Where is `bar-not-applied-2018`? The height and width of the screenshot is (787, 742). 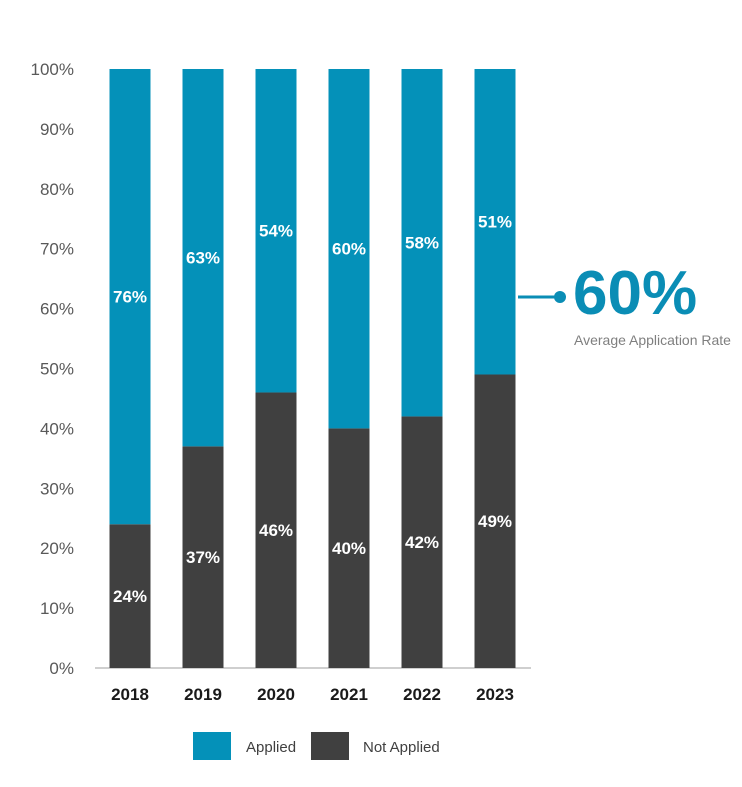 bar-not-applied-2018 is located at coordinates (130, 596).